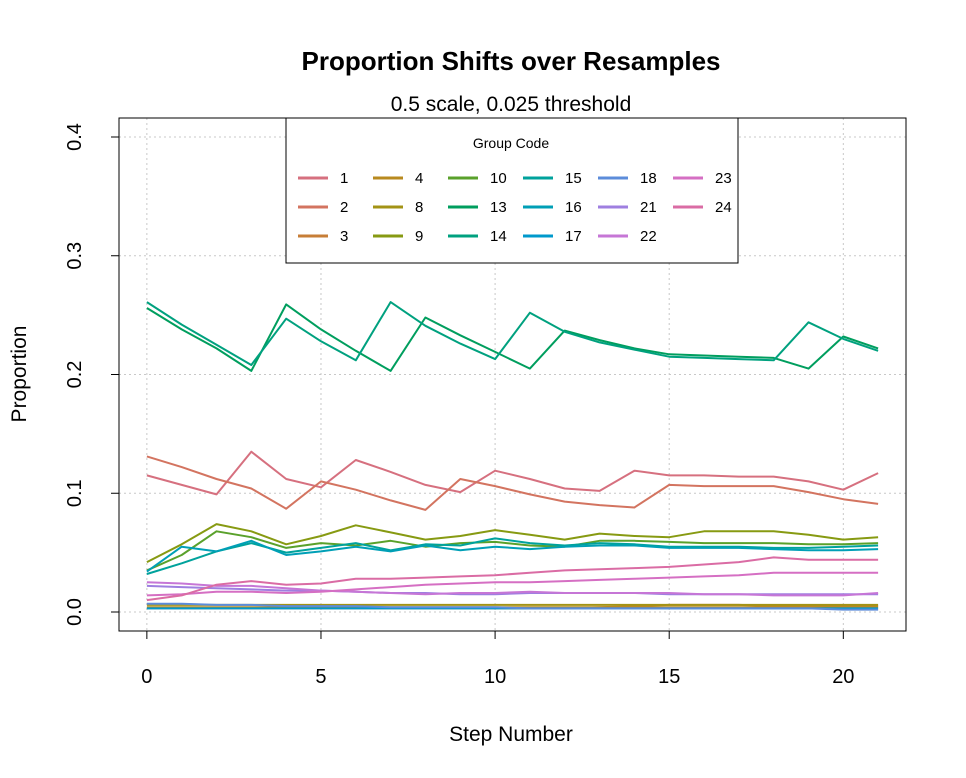  Describe the element at coordinates (573, 236) in the screenshot. I see `legend-label-17: 17` at that location.